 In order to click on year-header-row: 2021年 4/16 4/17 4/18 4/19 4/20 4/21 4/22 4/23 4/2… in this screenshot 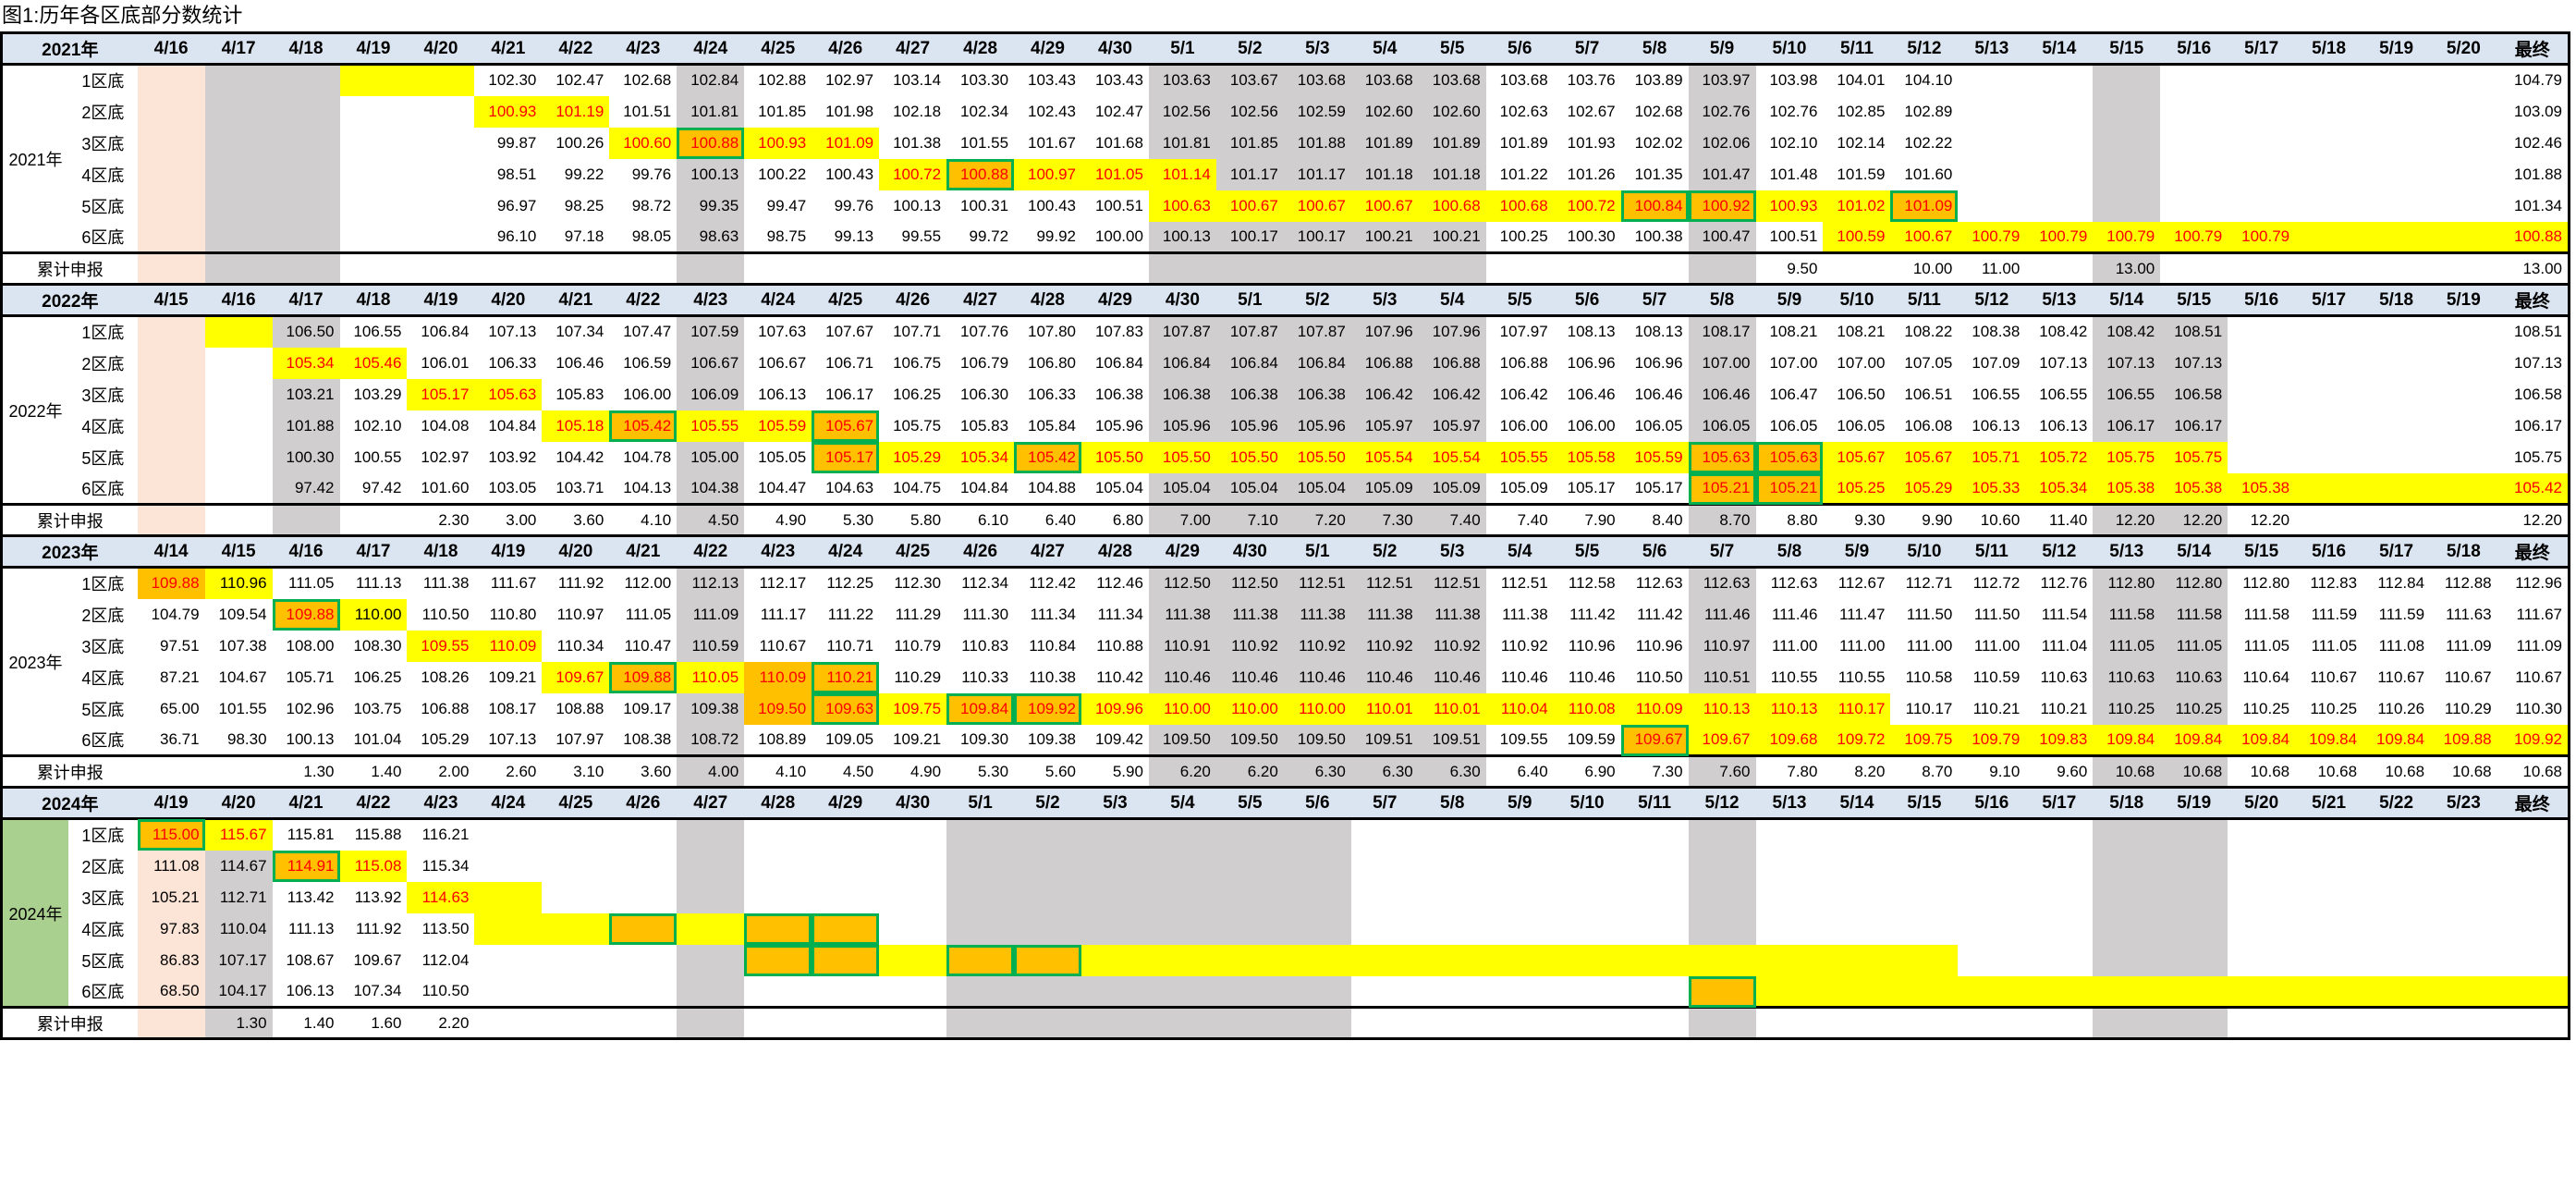, I will do `click(1285, 49)`.